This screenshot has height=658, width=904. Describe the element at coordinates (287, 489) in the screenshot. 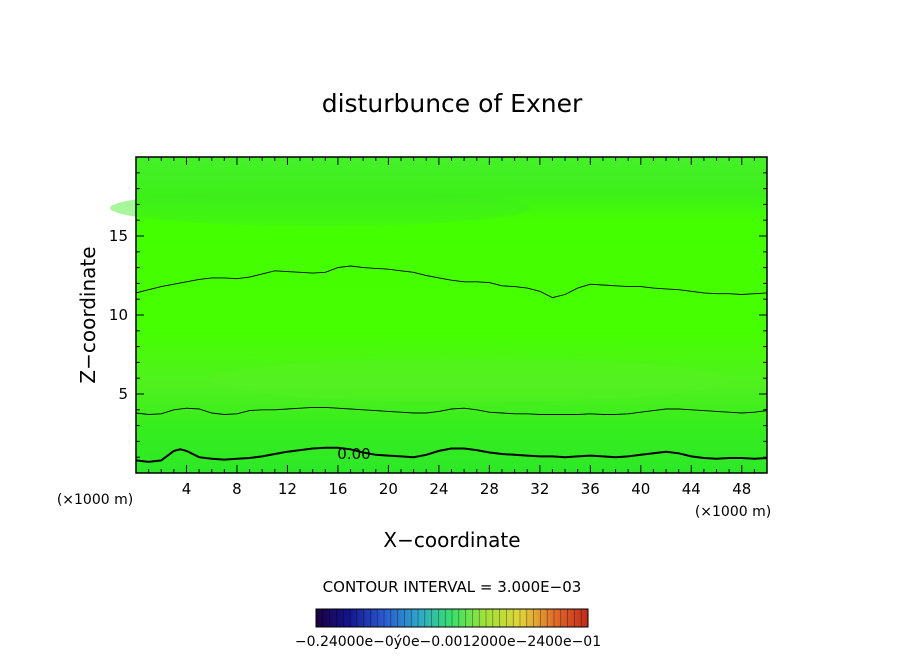

I see `x-tick-label-2: 12` at that location.